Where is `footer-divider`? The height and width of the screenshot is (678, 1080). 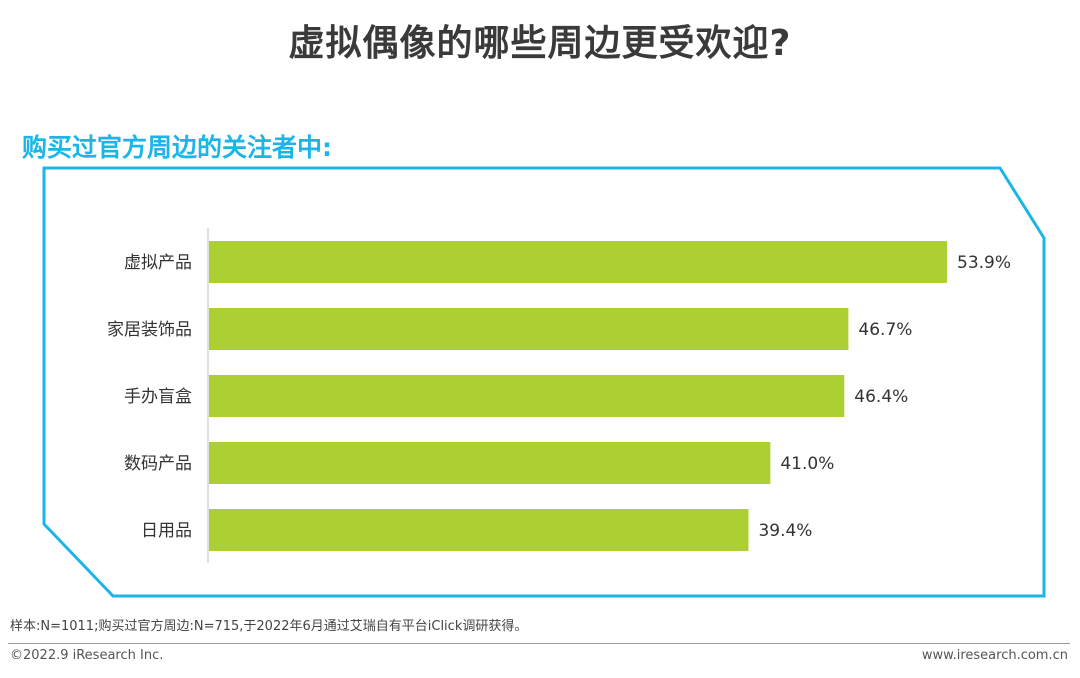
footer-divider is located at coordinates (539, 643).